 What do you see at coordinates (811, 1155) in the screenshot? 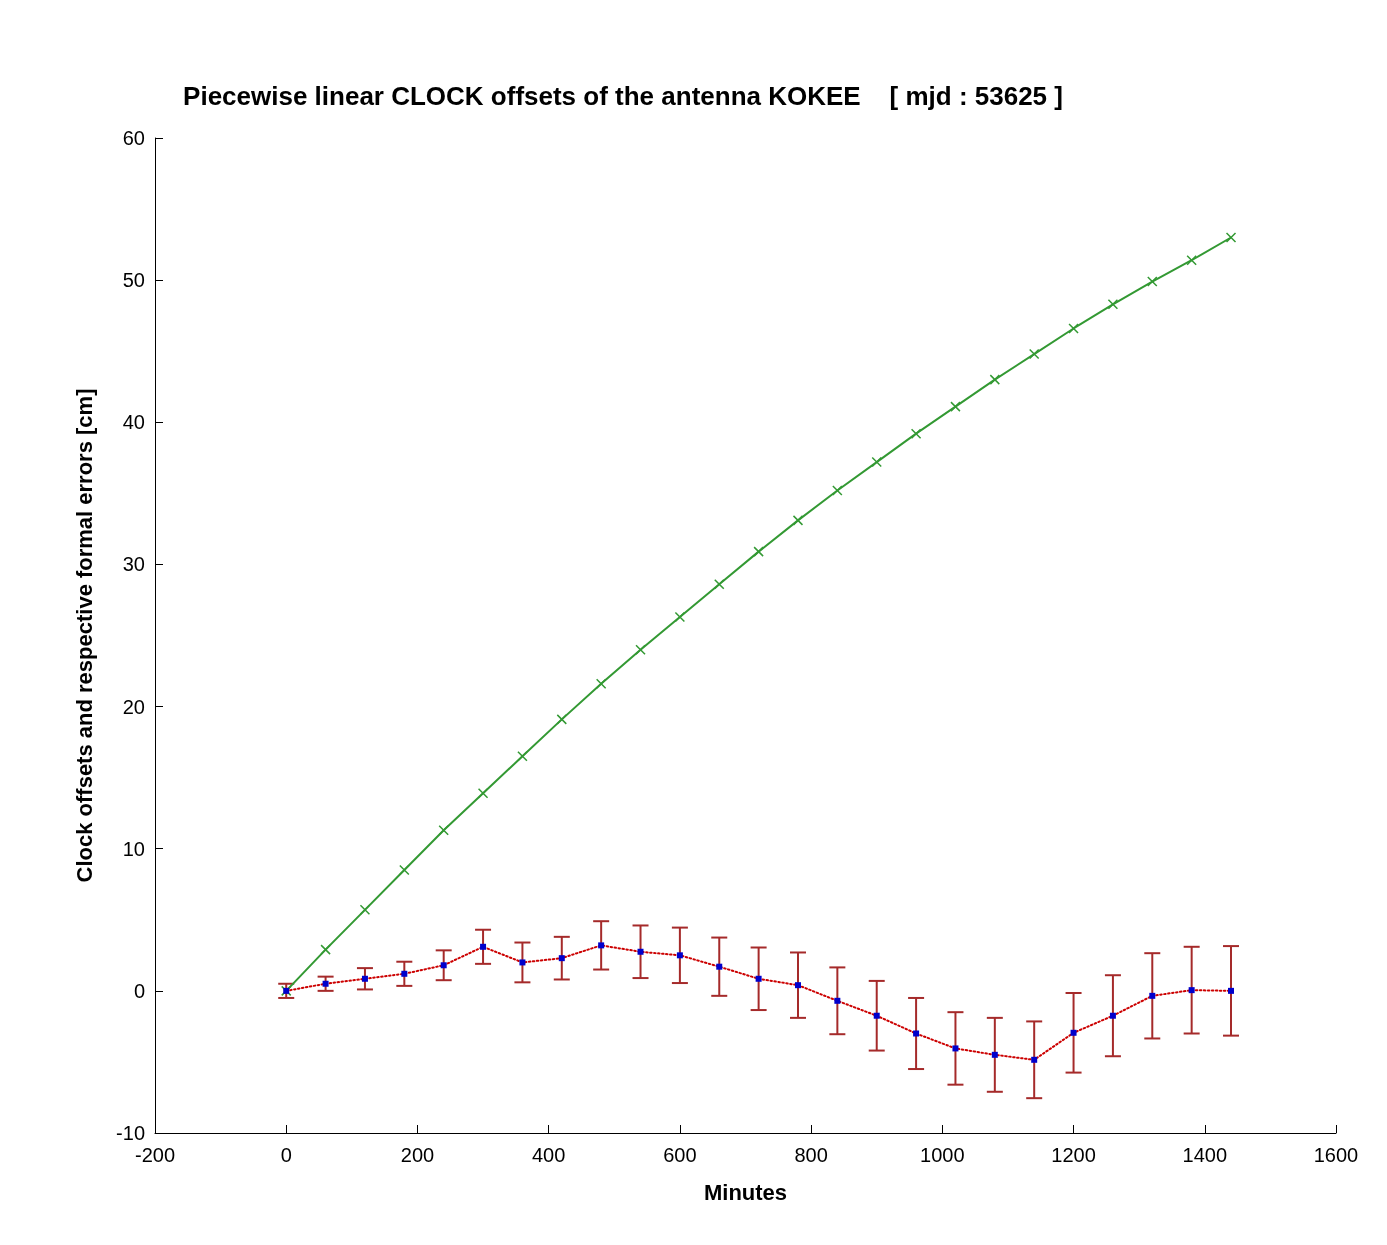
I see `x-tick-label: 800` at bounding box center [811, 1155].